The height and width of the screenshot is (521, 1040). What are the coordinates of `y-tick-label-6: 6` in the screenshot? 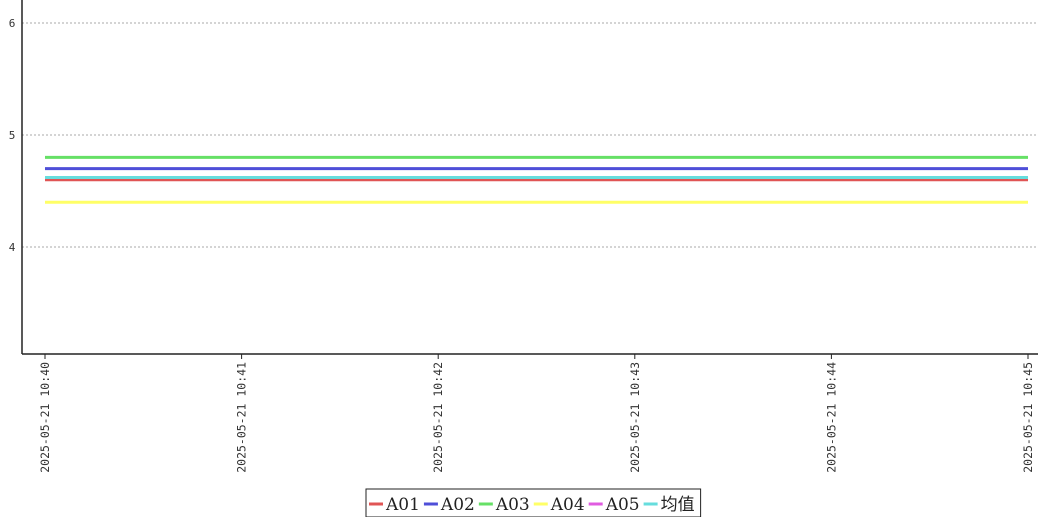 It's located at (12, 23).